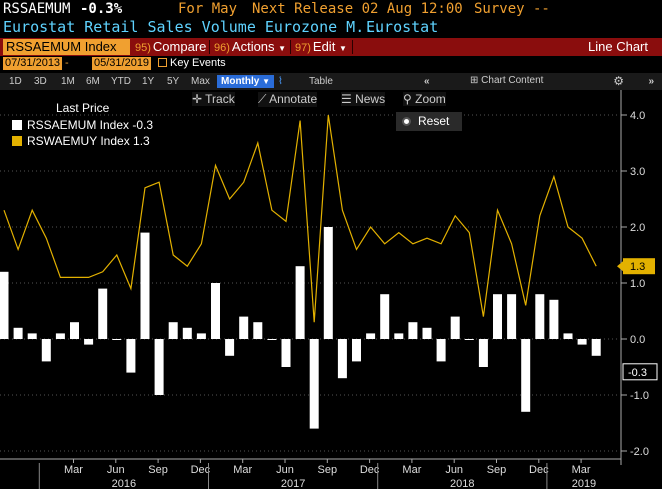 This screenshot has width=662, height=489. I want to click on security-input: RSSAEMUM Index, so click(66, 47).